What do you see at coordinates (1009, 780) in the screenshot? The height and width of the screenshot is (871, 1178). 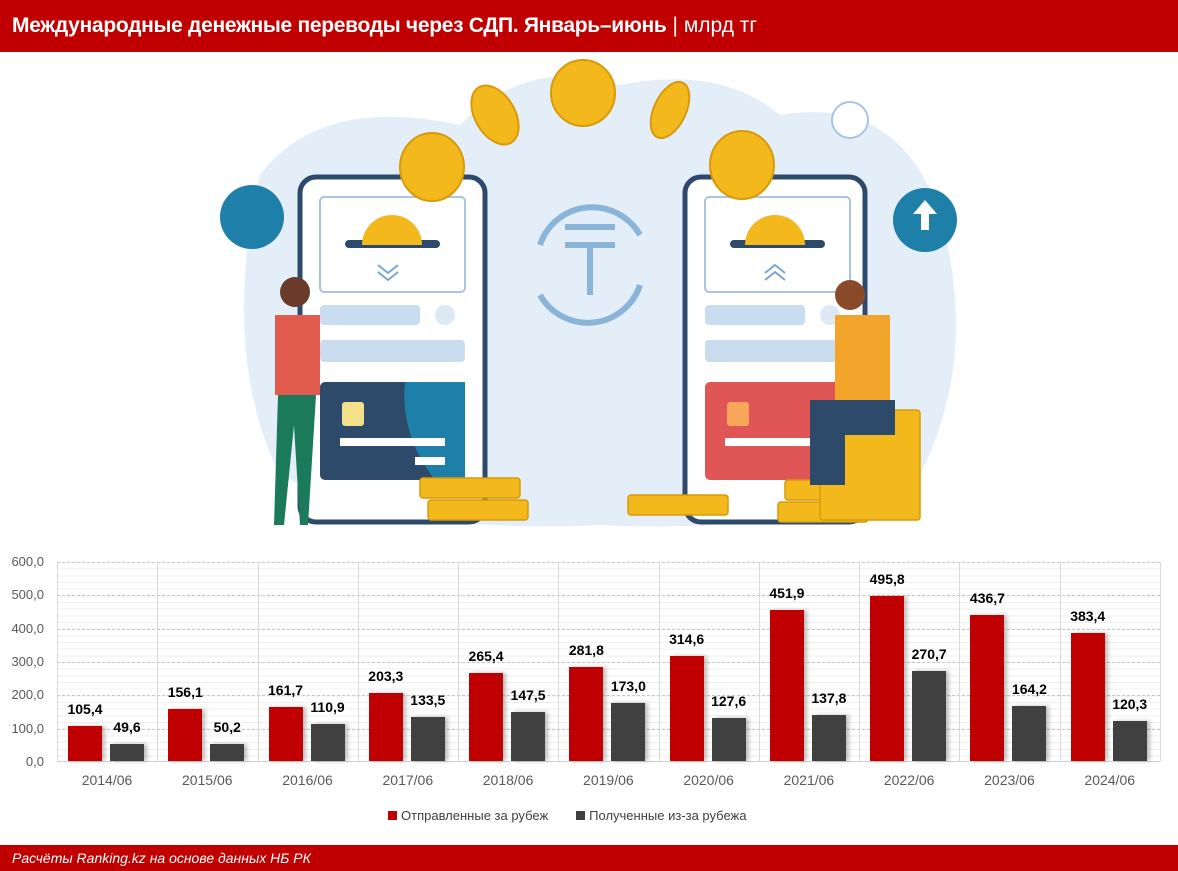 I see `x-tick-label: 2023/06` at bounding box center [1009, 780].